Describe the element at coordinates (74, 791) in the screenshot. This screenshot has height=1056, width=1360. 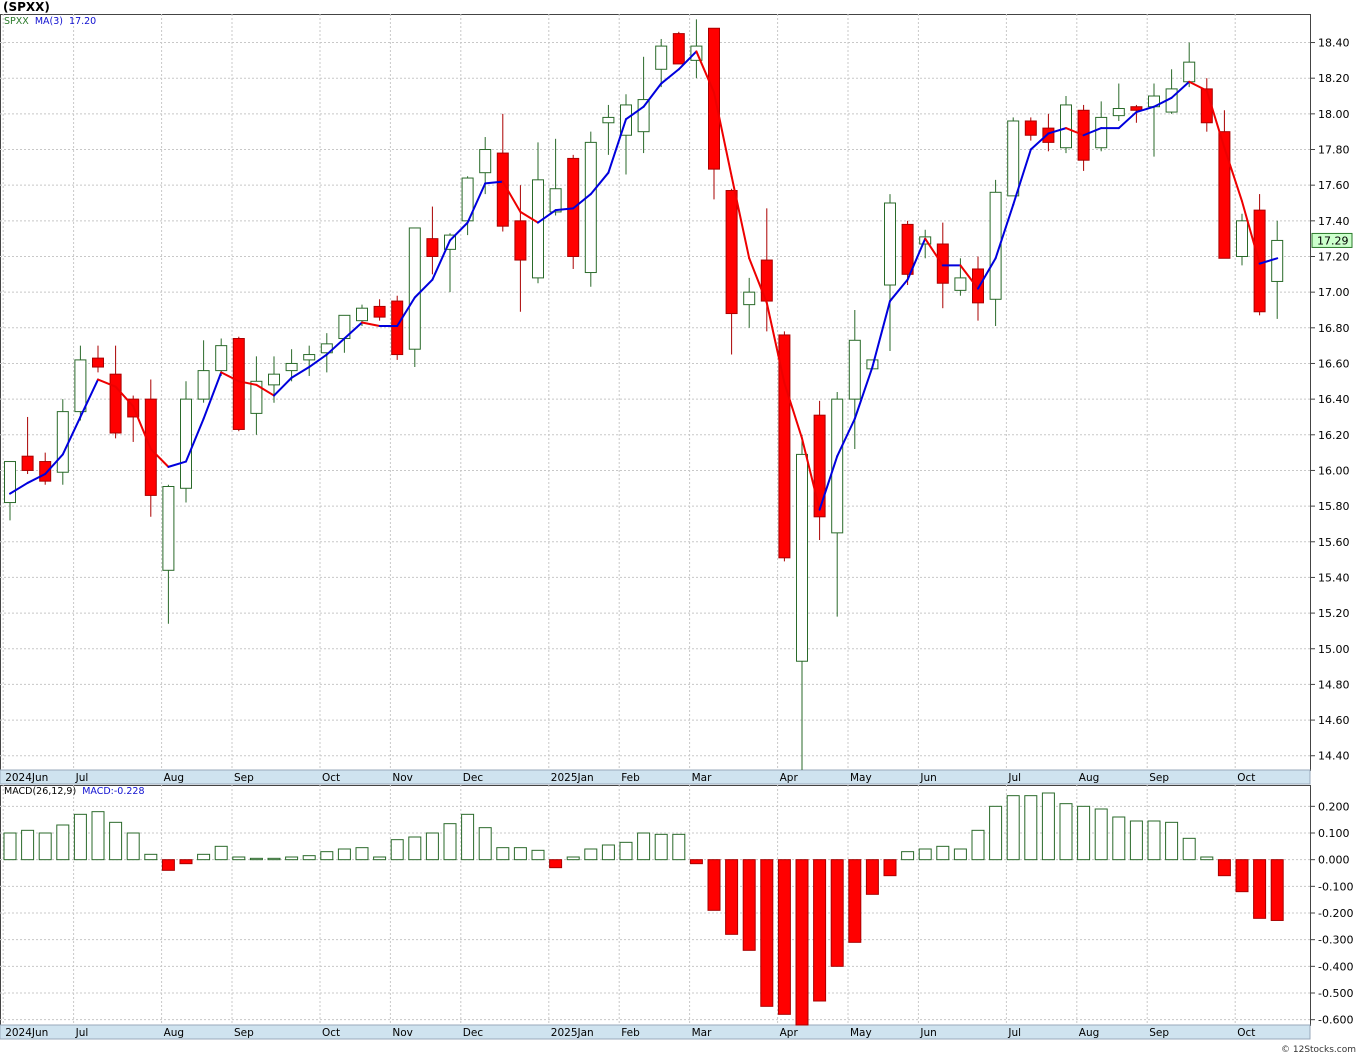
I see `macd-legend: MACD(26,12,9) MACD:-0.228` at that location.